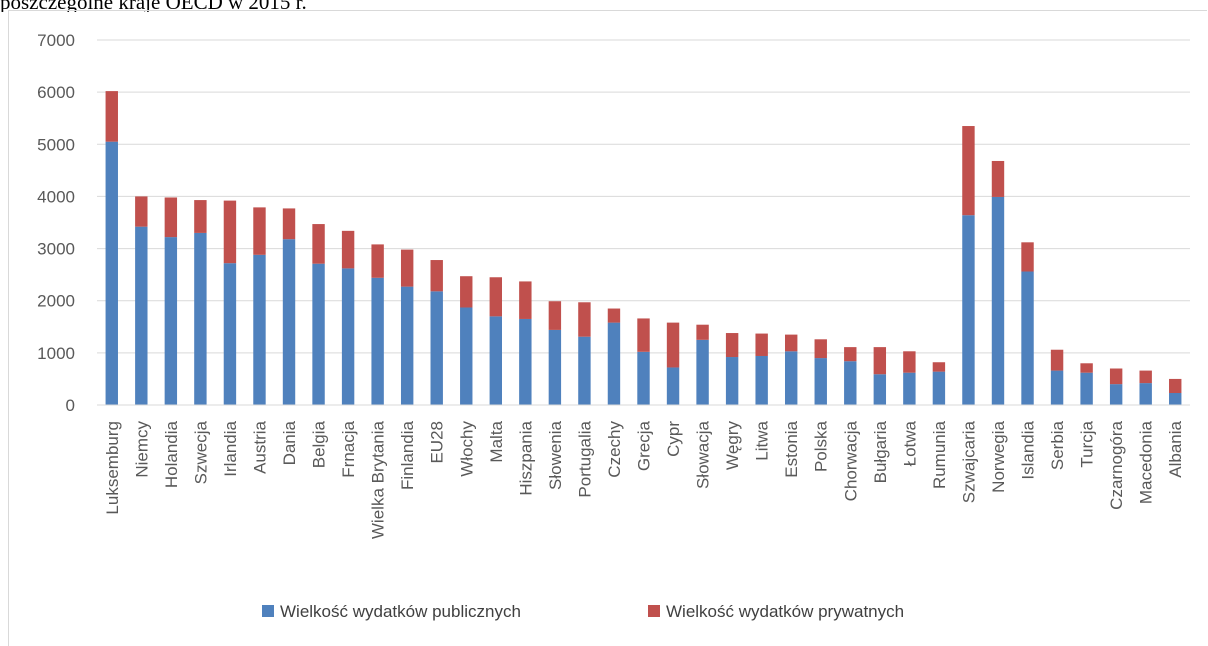 The image size is (1208, 646). Describe the element at coordinates (56, 40) in the screenshot. I see `y-tick-label: 7000` at that location.